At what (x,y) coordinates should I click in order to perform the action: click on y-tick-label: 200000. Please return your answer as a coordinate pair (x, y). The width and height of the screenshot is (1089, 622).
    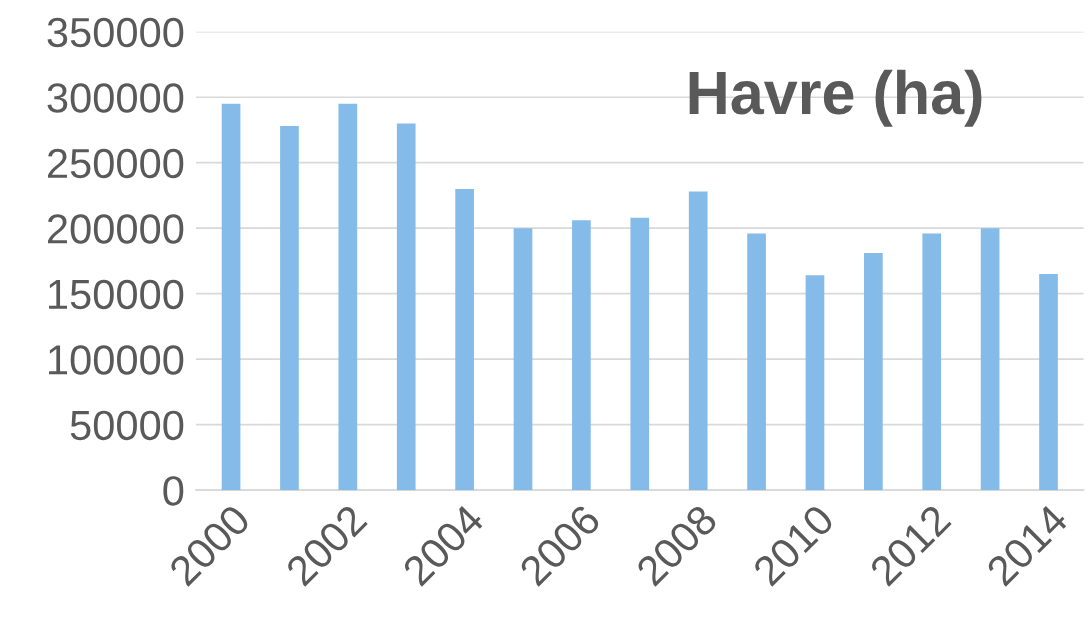
    Looking at the image, I should click on (115, 229).